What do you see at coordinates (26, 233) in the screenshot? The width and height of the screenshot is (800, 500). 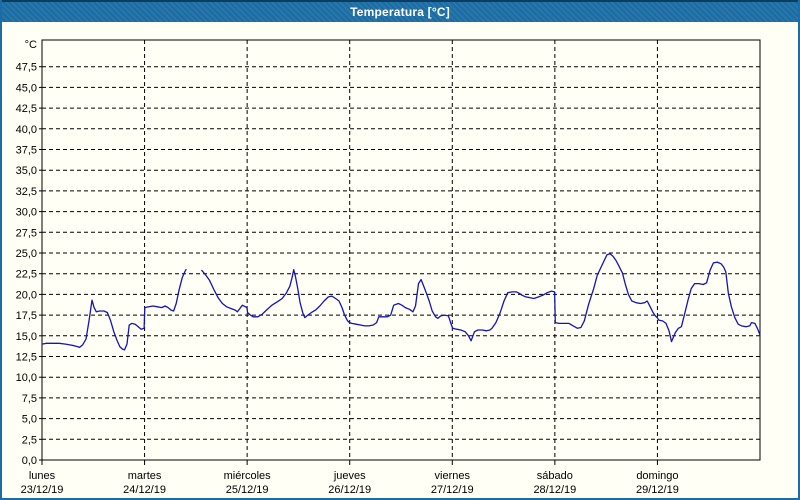 I see `y-tick-label: 27,5` at bounding box center [26, 233].